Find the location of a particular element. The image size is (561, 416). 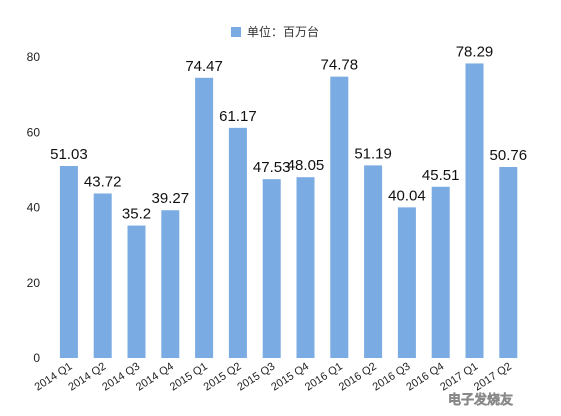

data-label: 39.27 is located at coordinates (171, 198).